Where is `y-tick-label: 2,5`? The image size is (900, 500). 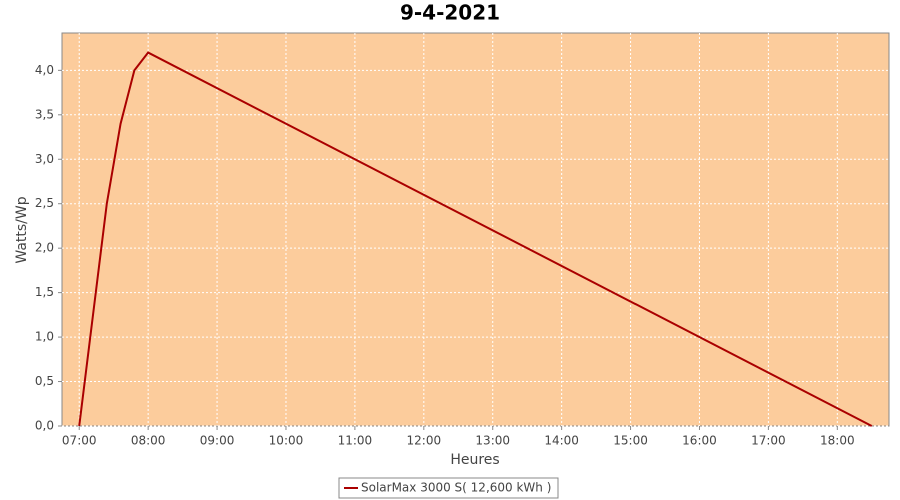
y-tick-label: 2,5 is located at coordinates (44, 203).